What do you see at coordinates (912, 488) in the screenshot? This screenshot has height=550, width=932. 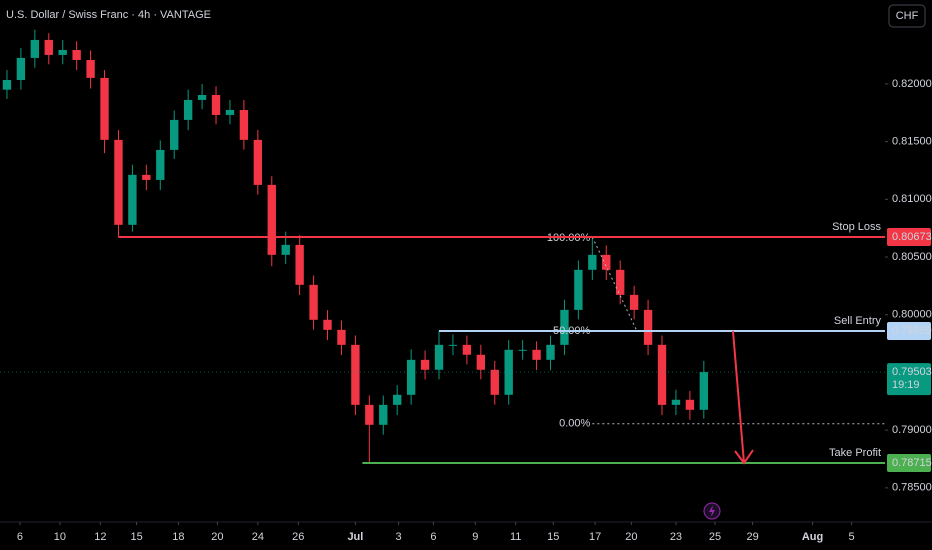 I see `y-tick-label: 0.78500` at bounding box center [912, 488].